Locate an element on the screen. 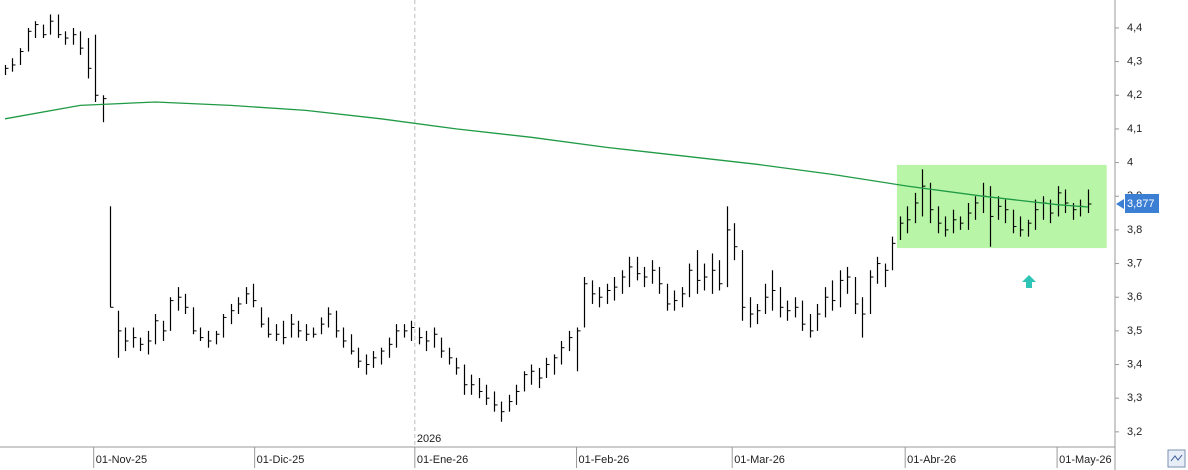 The width and height of the screenshot is (1188, 470). x-tick-label: 01-Feb-26 is located at coordinates (604, 460).